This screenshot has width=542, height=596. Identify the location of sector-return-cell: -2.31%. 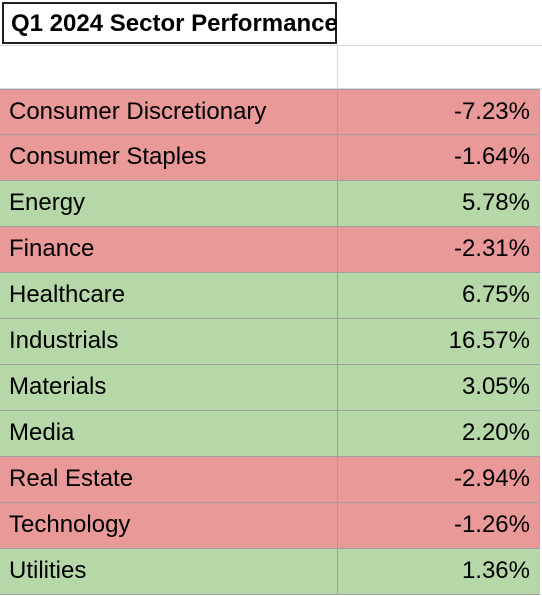
(491, 248).